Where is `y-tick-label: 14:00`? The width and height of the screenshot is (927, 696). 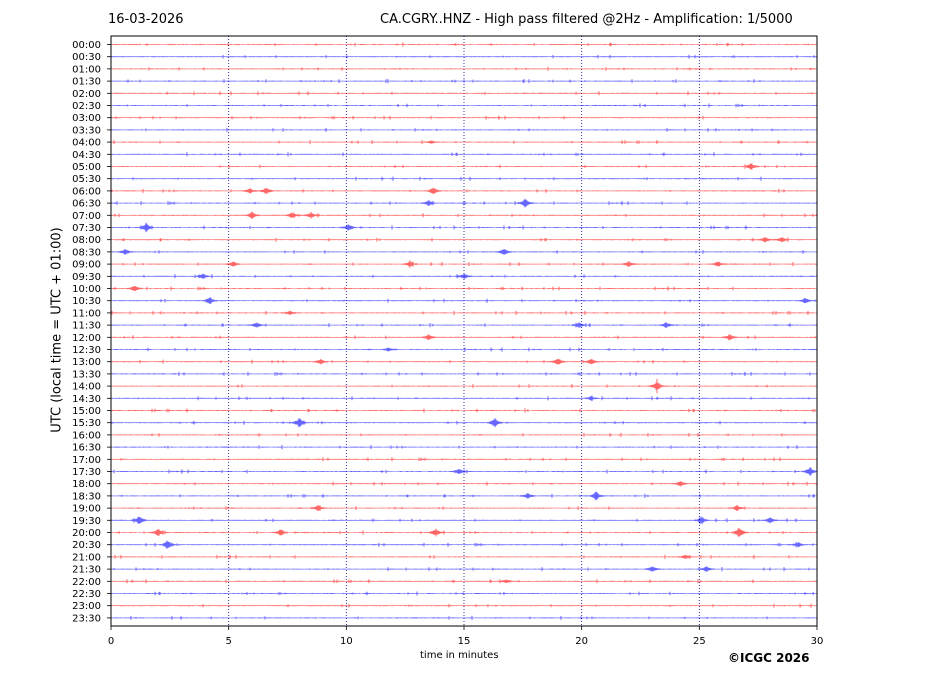
y-tick-label: 14:00 is located at coordinates (86, 387).